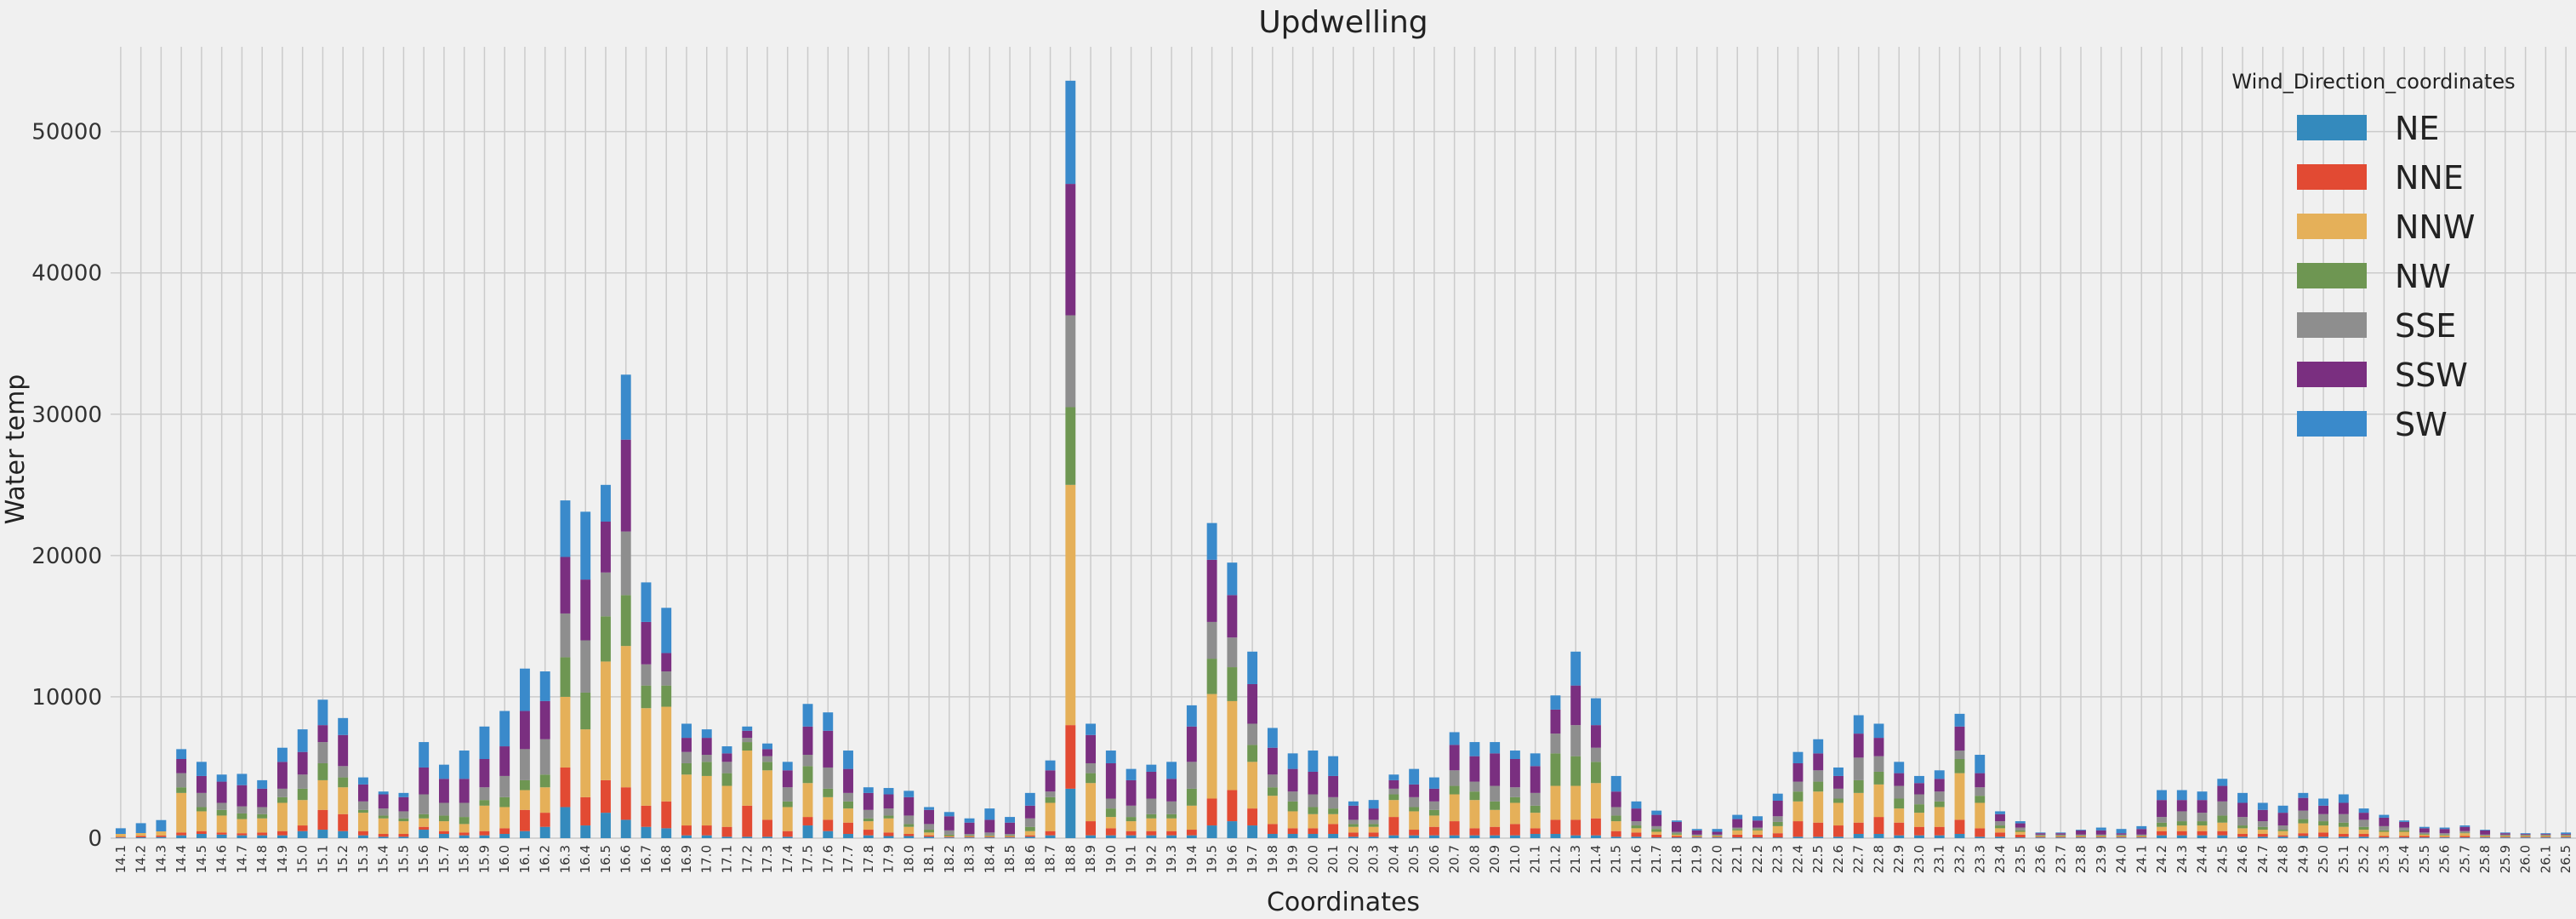  Describe the element at coordinates (645, 859) in the screenshot. I see `x-tick-label: 16.7` at that location.